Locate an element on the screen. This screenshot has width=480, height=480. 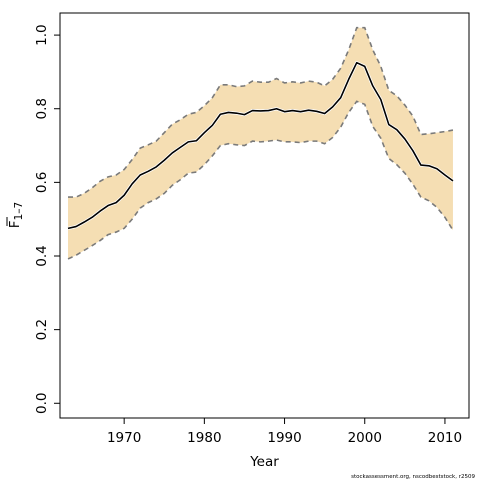
y-axis: 0.0 0.2 0.4 0.6 0.8 1.0 is located at coordinates (47, 219).